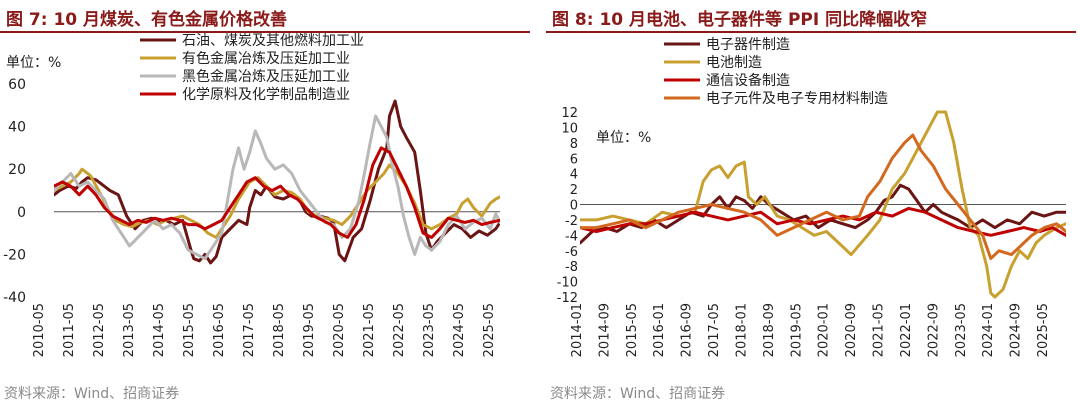 The width and height of the screenshot is (1080, 411). What do you see at coordinates (571, 221) in the screenshot?
I see `y-tick-label: -2` at bounding box center [571, 221].